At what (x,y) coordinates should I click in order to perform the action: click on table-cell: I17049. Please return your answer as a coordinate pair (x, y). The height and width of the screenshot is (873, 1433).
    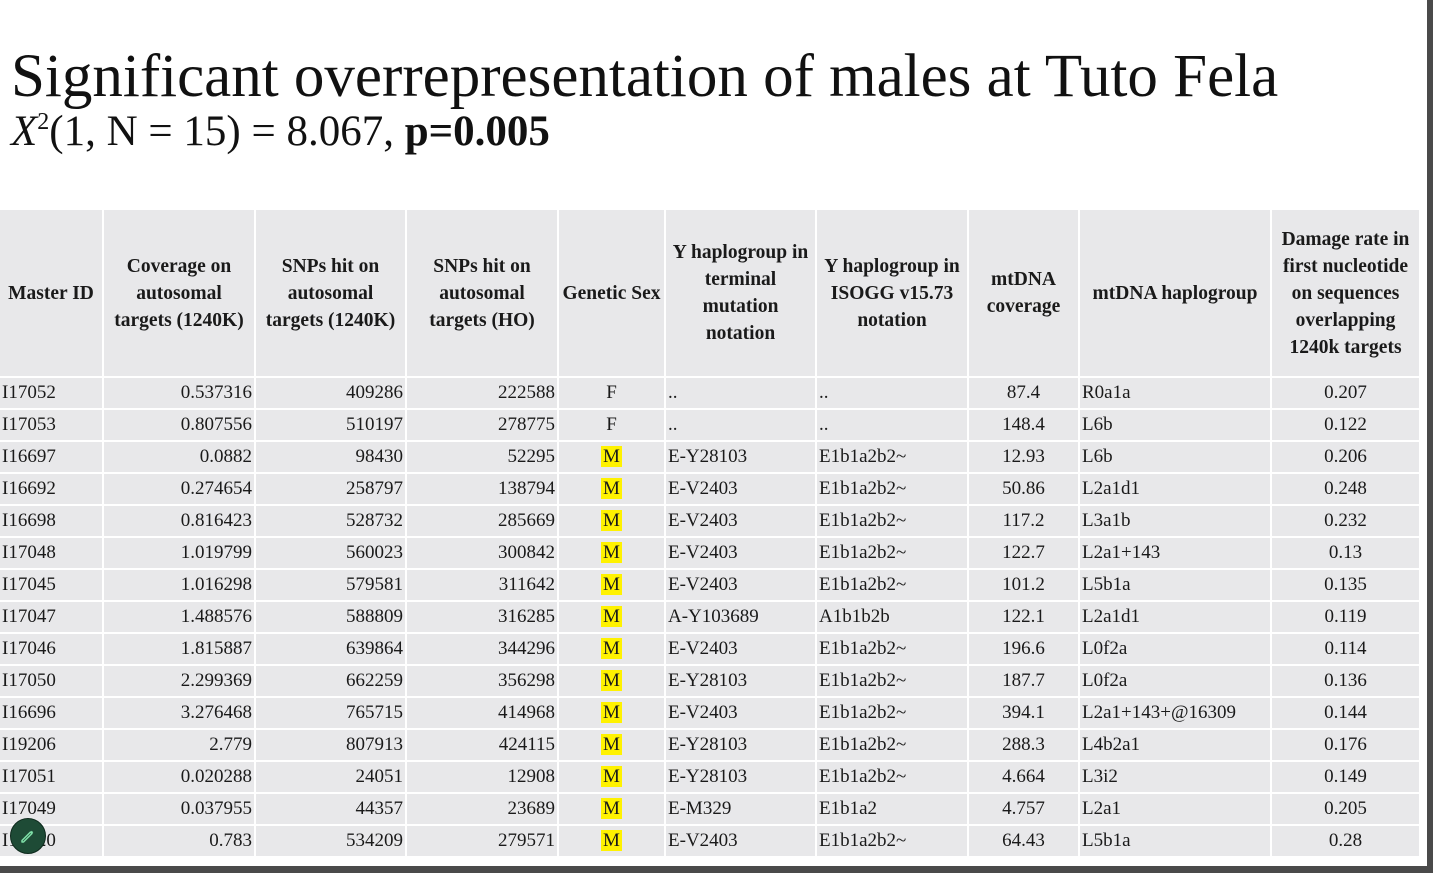
    Looking at the image, I should click on (52, 809).